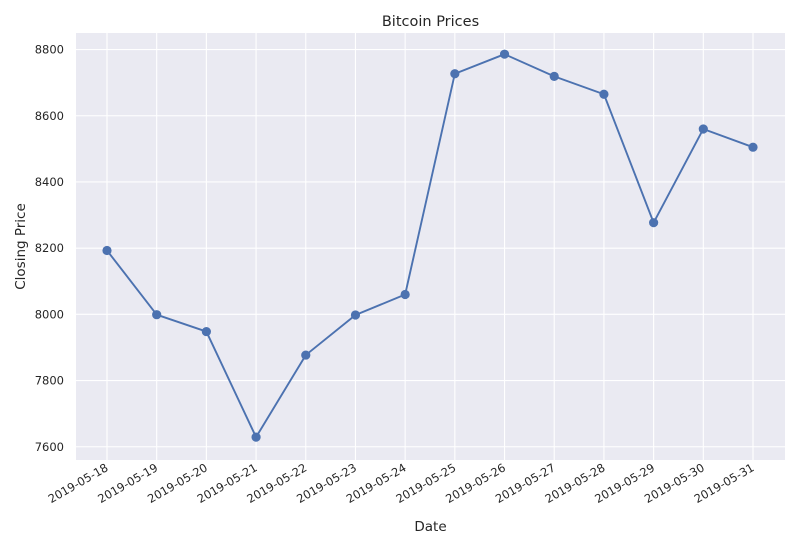  What do you see at coordinates (21, 246) in the screenshot?
I see `y-axis-label: Closing Price` at bounding box center [21, 246].